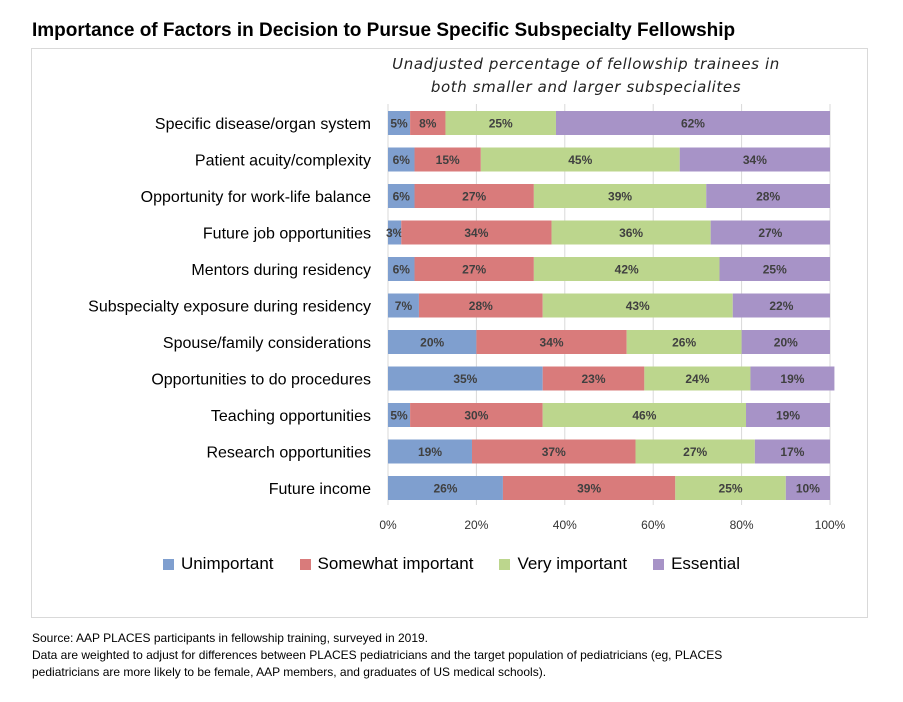  I want to click on data-label: 3%, so click(395, 233).